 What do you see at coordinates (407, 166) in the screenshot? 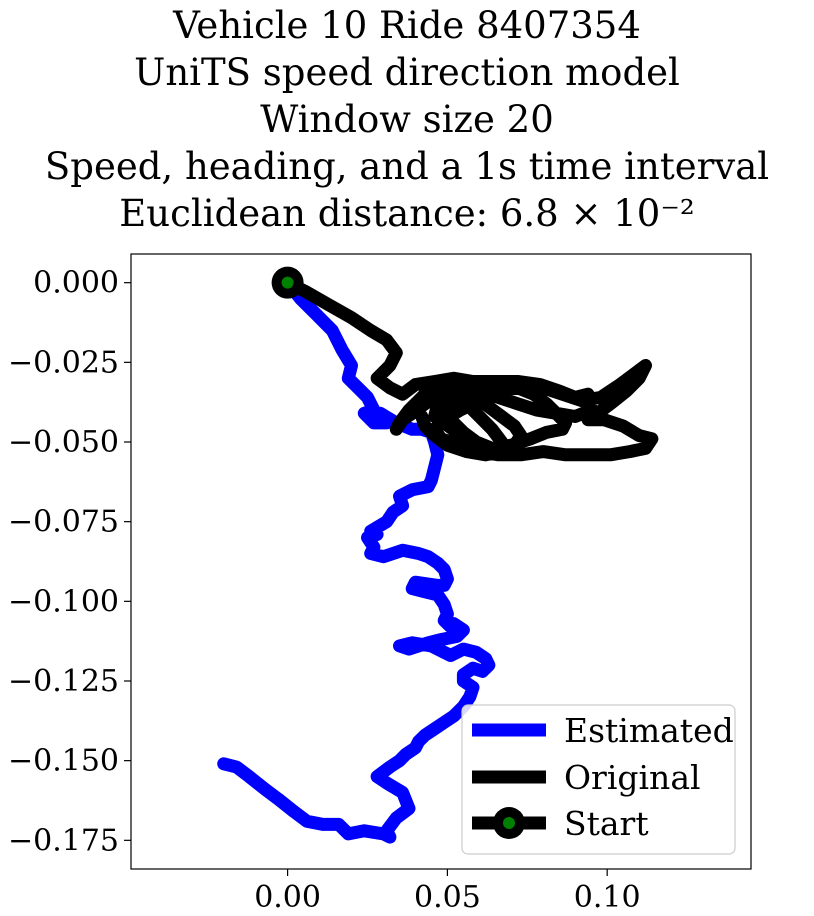
I see `title-line-4: Speed, heading, and a 1s time interval` at bounding box center [407, 166].